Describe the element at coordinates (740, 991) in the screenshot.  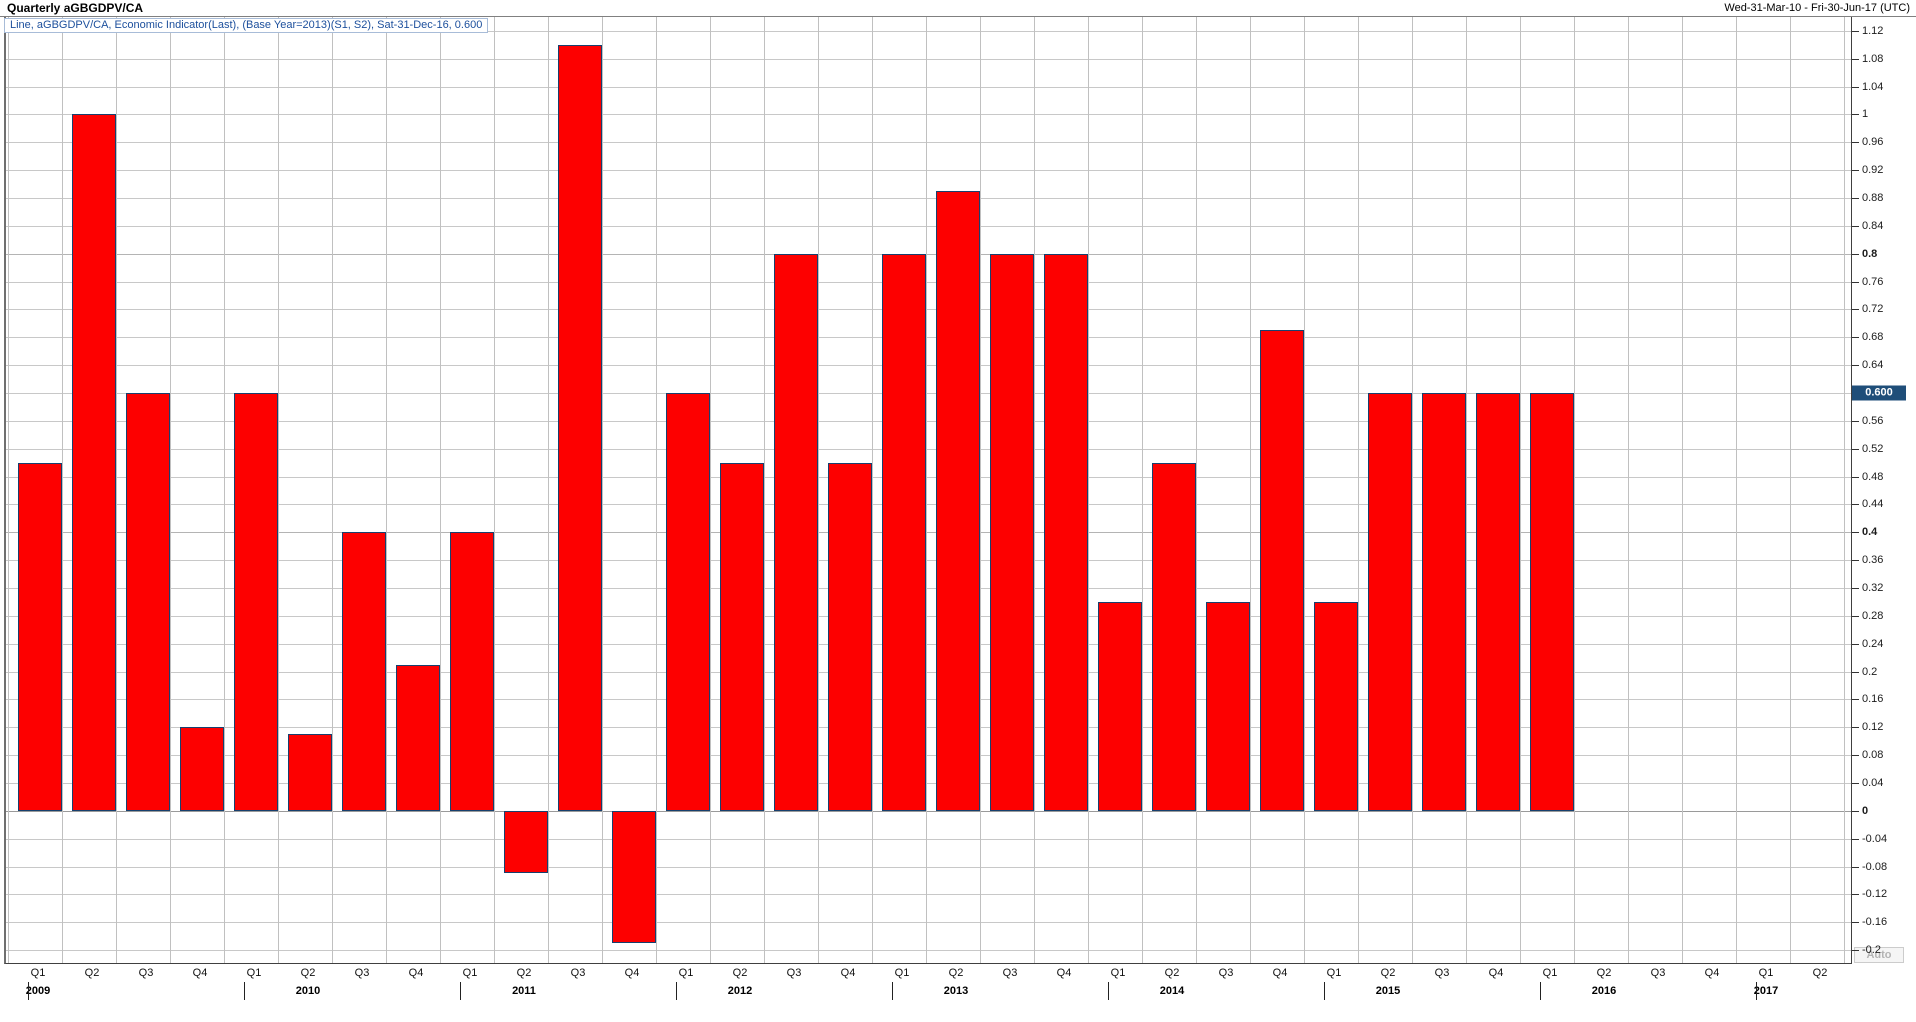
I see `x-axis-year-label: 2012` at that location.